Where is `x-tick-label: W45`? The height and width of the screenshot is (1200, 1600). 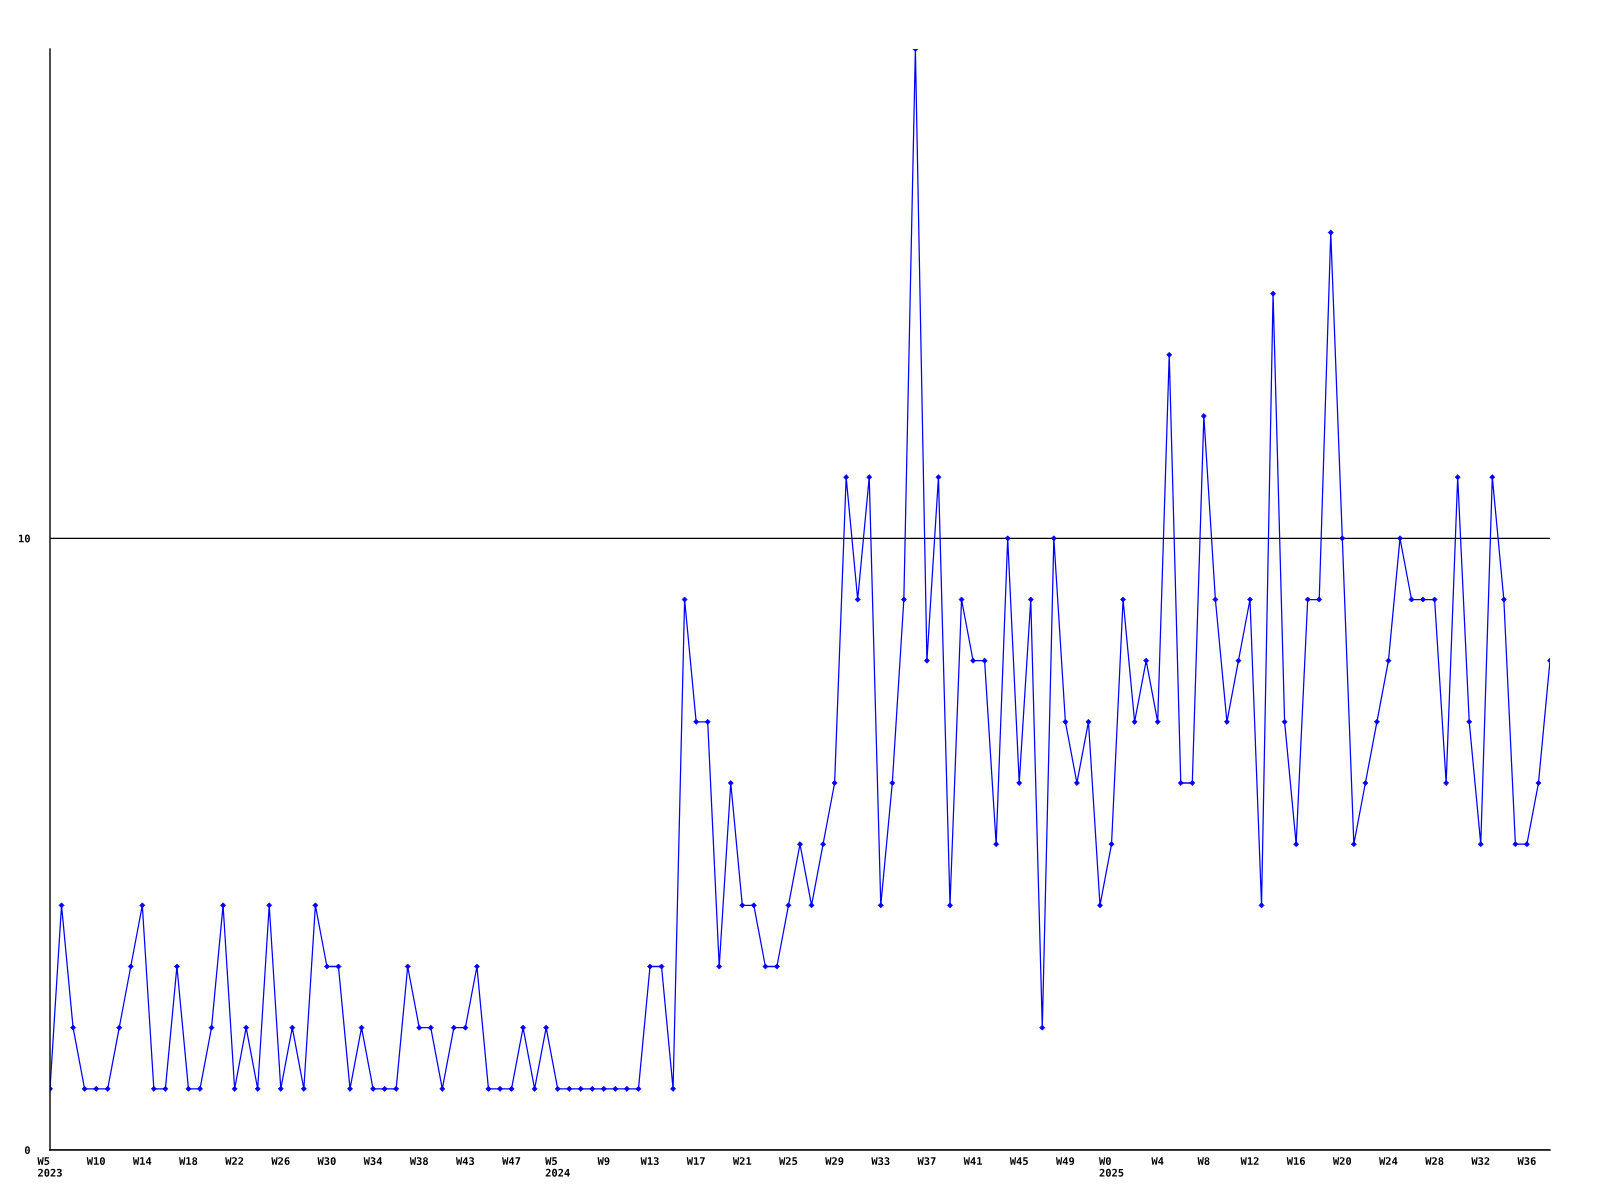
x-tick-label: W45 is located at coordinates (1018, 1161).